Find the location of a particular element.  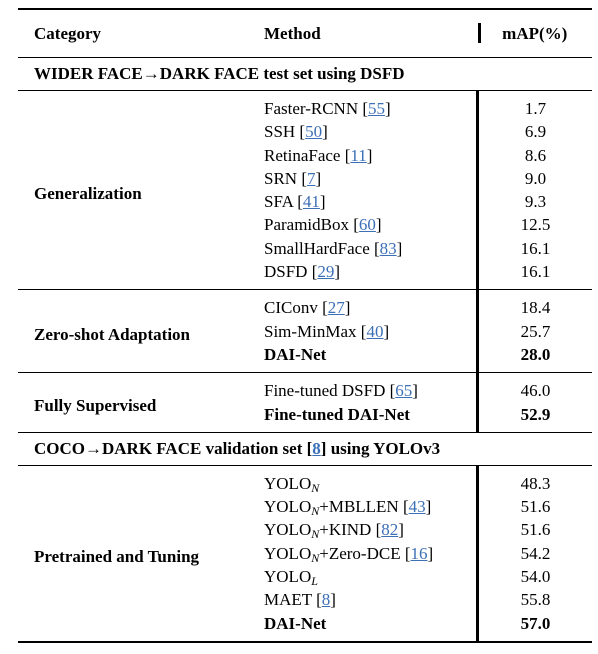

data-row: YOLOL 54.0 is located at coordinates (305, 577).